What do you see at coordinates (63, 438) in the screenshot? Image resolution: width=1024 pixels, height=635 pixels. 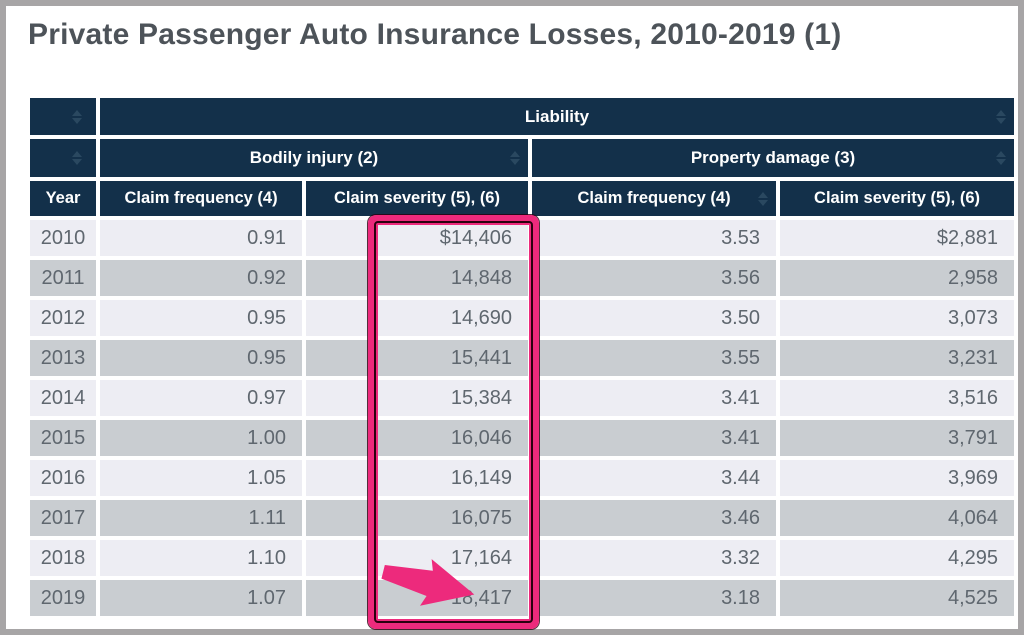 I see `year-cell: 2015` at bounding box center [63, 438].